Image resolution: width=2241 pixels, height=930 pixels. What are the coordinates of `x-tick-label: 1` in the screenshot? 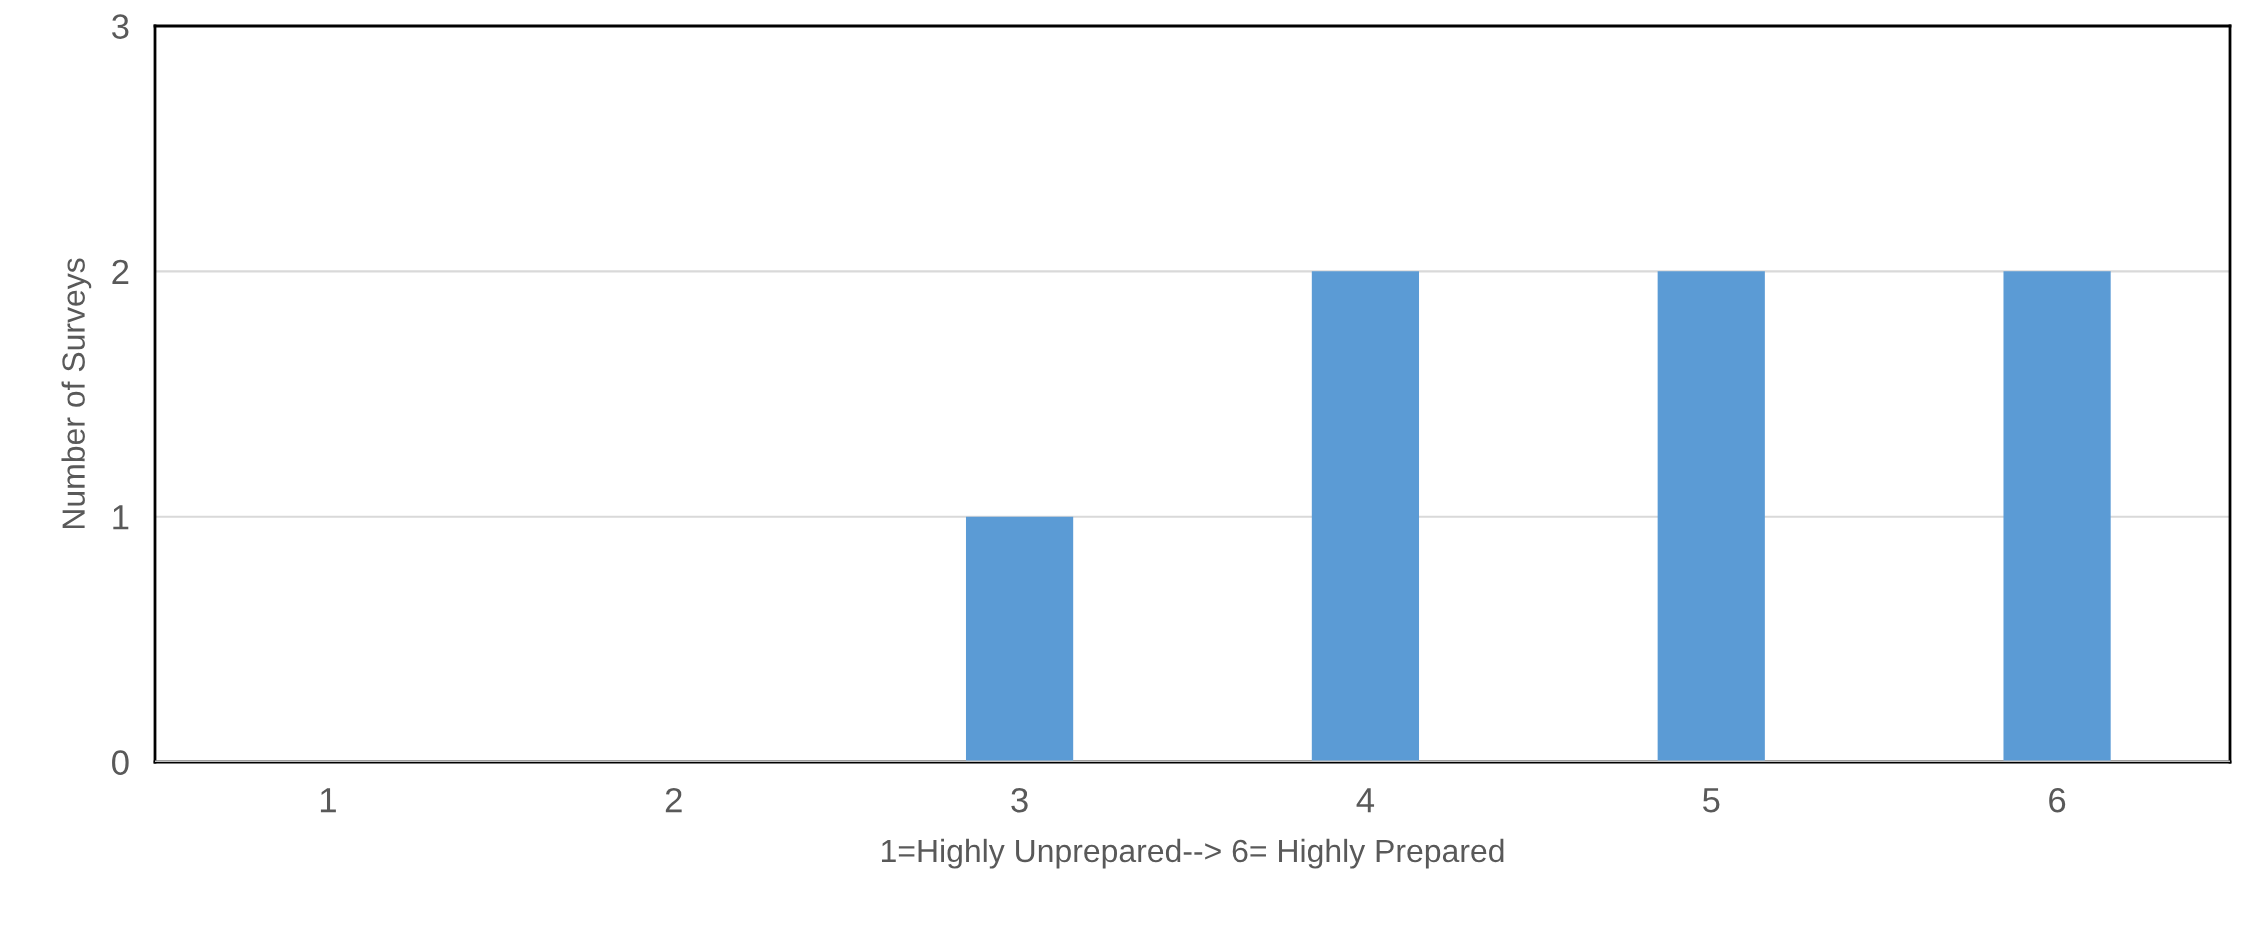 It's located at (328, 800).